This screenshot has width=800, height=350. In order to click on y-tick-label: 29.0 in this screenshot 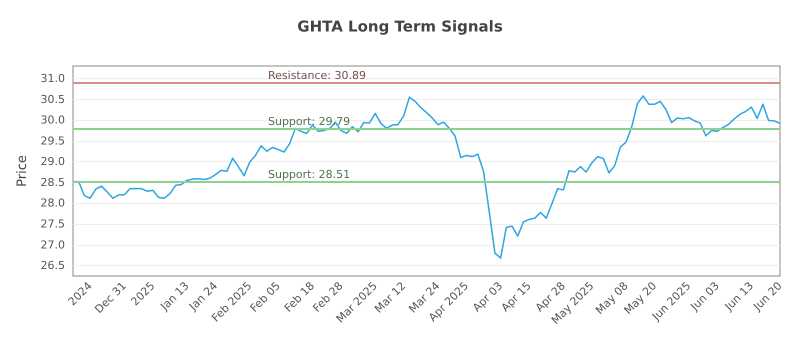, I will do `click(52, 161)`.